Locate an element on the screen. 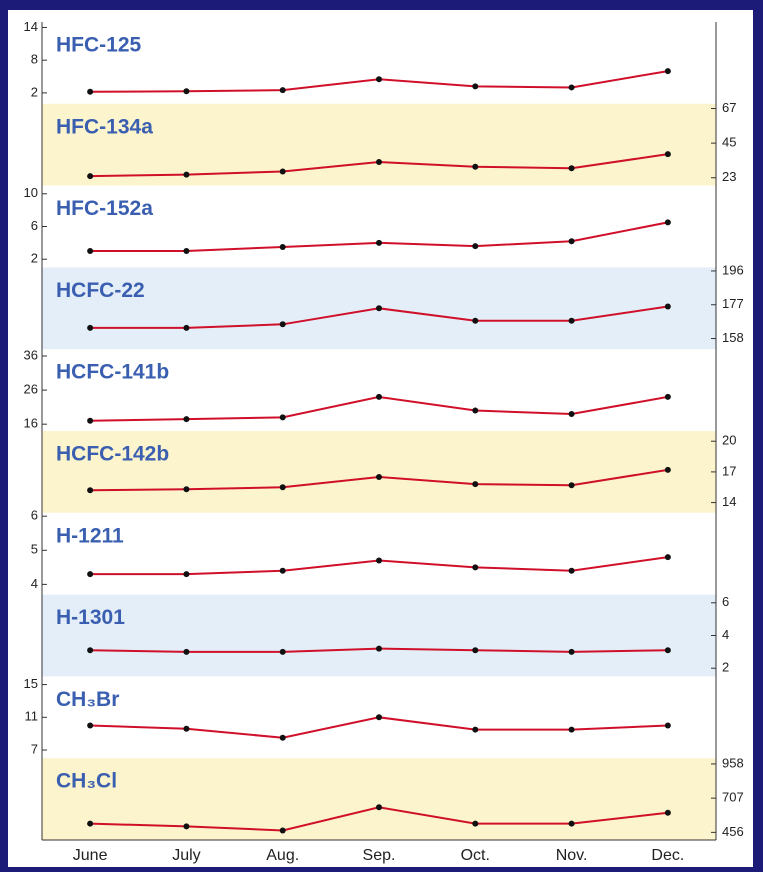  y-tick-label: 20 is located at coordinates (729, 440).